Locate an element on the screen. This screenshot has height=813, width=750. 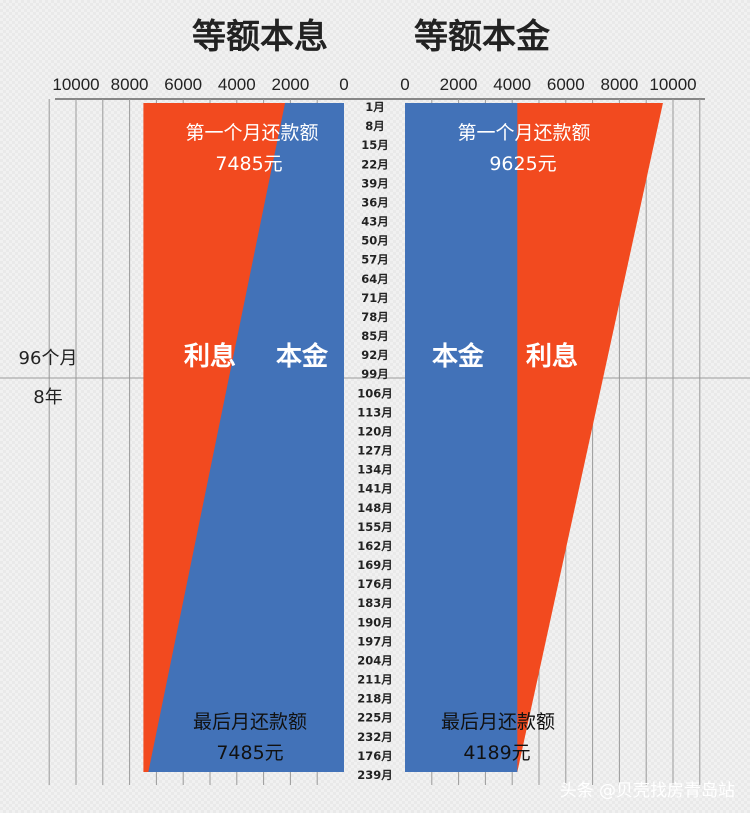
month-label: 15月 is located at coordinates (375, 145).